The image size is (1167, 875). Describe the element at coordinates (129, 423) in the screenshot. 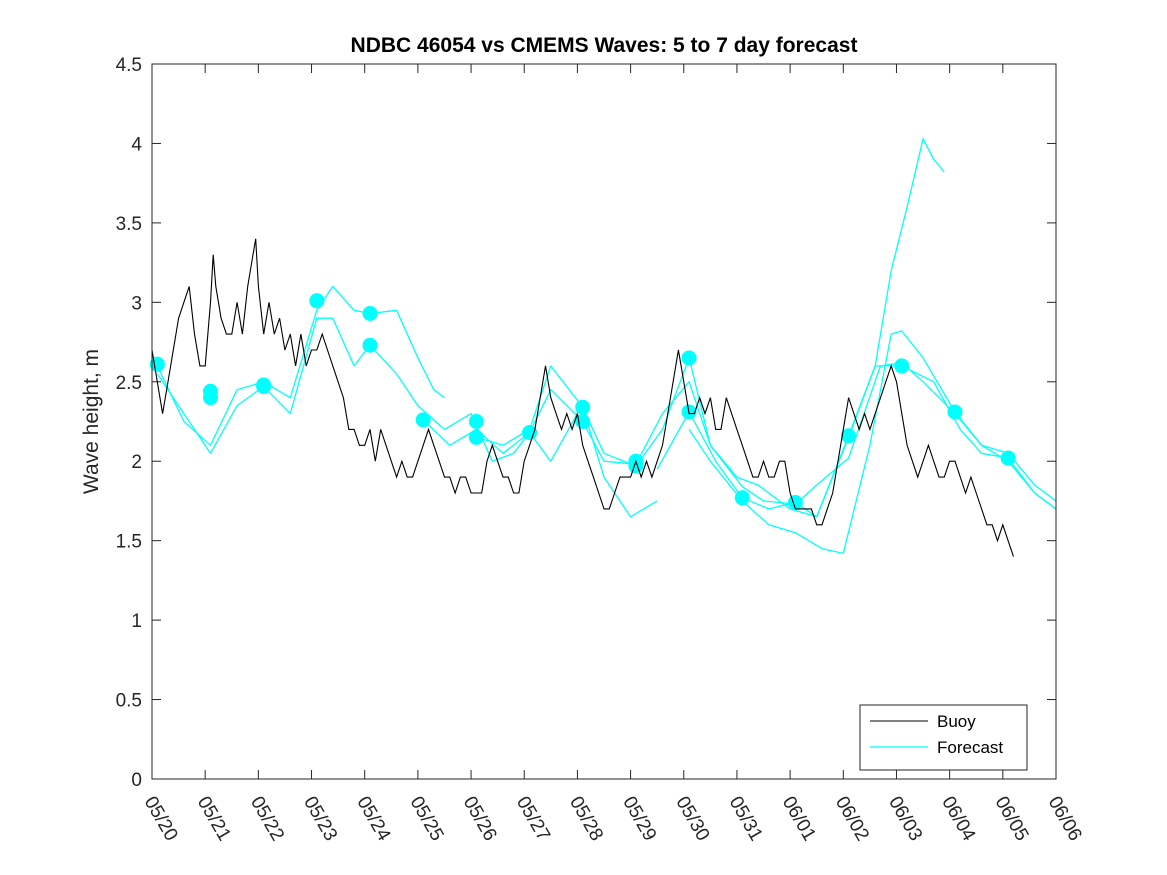

I see `y-tick-labels: 0 0.5 1 1.5 2 2.5 3 3.5 4 4.5` at that location.